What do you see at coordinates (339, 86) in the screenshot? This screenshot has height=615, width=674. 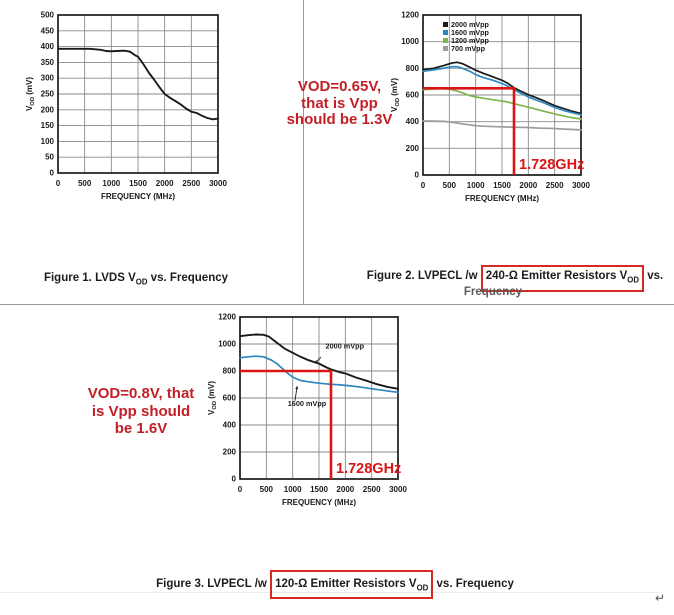 I see `fig2-red-annotation-line1: VOD=0.65V,` at bounding box center [339, 86].